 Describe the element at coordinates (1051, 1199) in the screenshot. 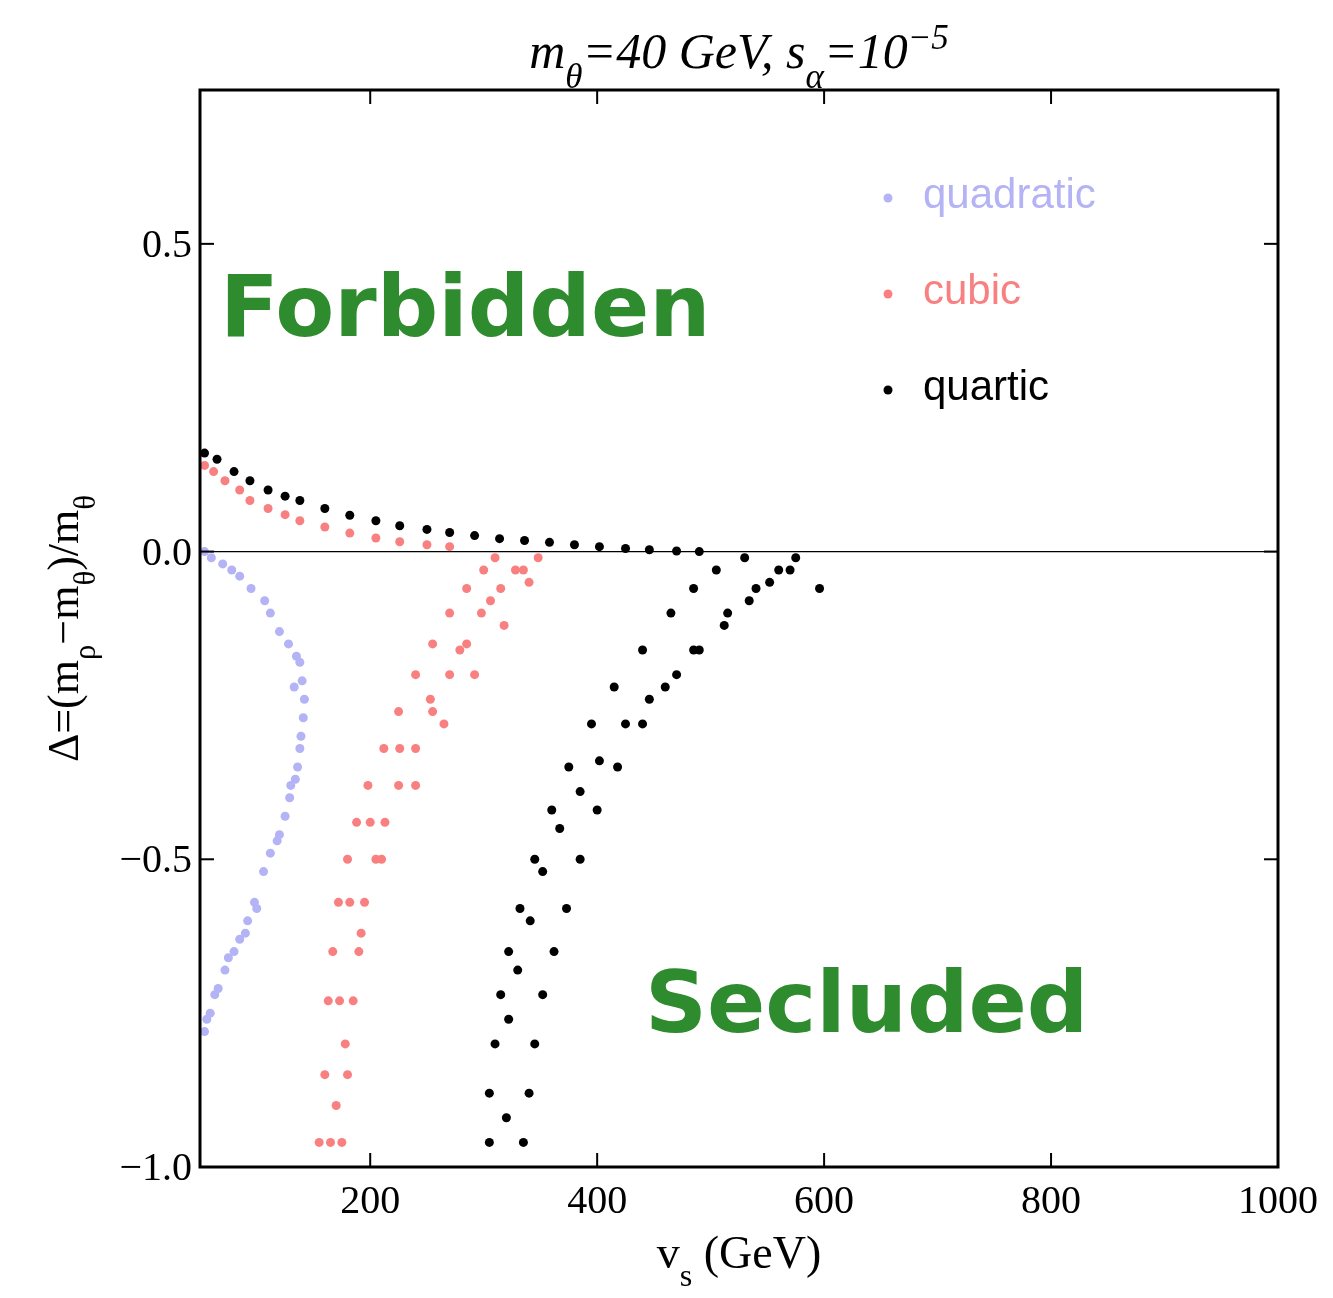

I see `x-tick-label: 800` at that location.